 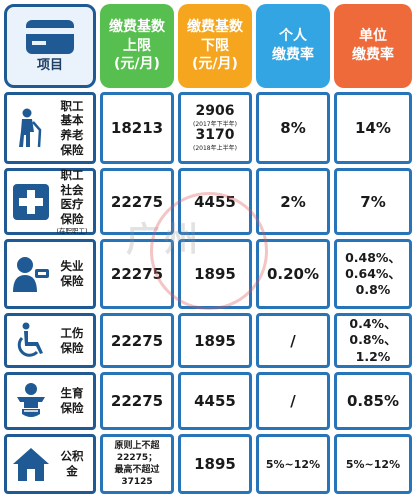 I want to click on row-pension-unit: 14%, so click(x=373, y=128).